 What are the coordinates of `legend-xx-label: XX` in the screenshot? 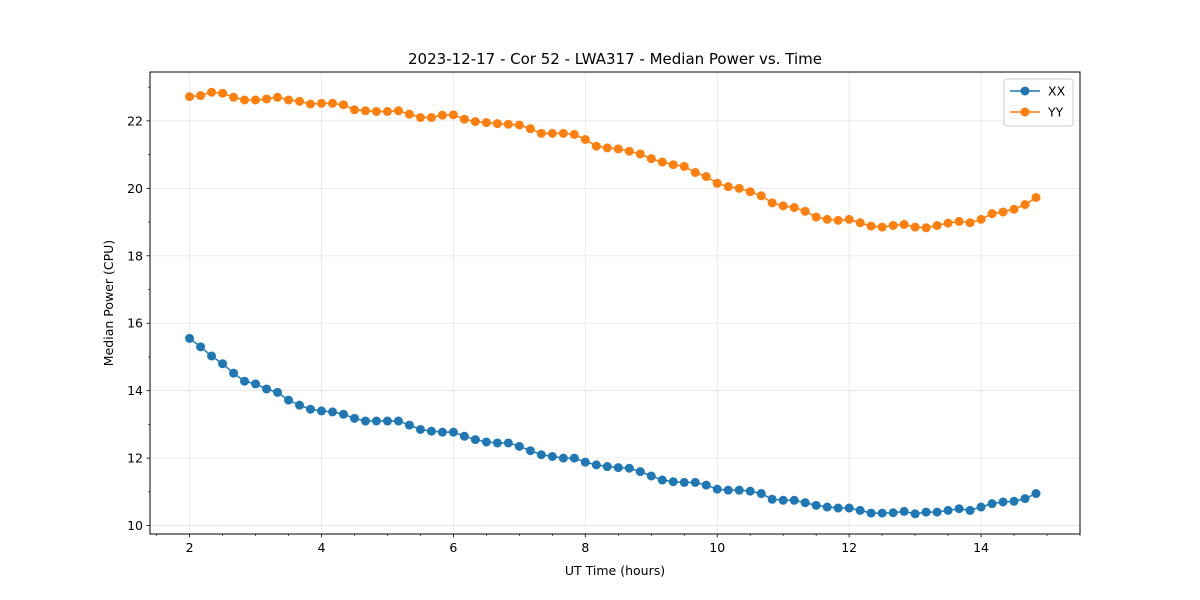 It's located at (1057, 91).